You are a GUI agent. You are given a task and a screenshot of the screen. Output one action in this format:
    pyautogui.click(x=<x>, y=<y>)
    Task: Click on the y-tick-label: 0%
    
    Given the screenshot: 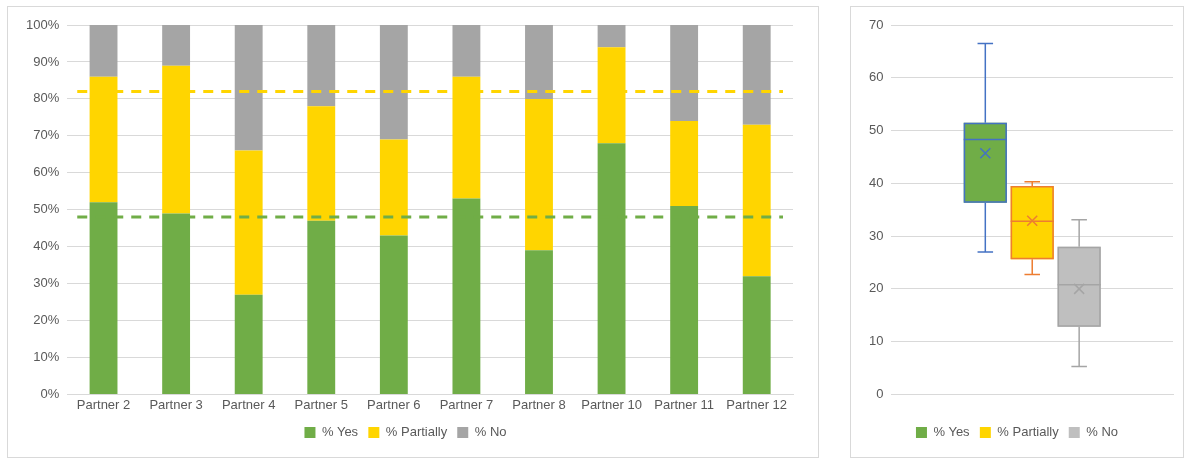 What is the action you would take?
    pyautogui.click(x=50, y=393)
    